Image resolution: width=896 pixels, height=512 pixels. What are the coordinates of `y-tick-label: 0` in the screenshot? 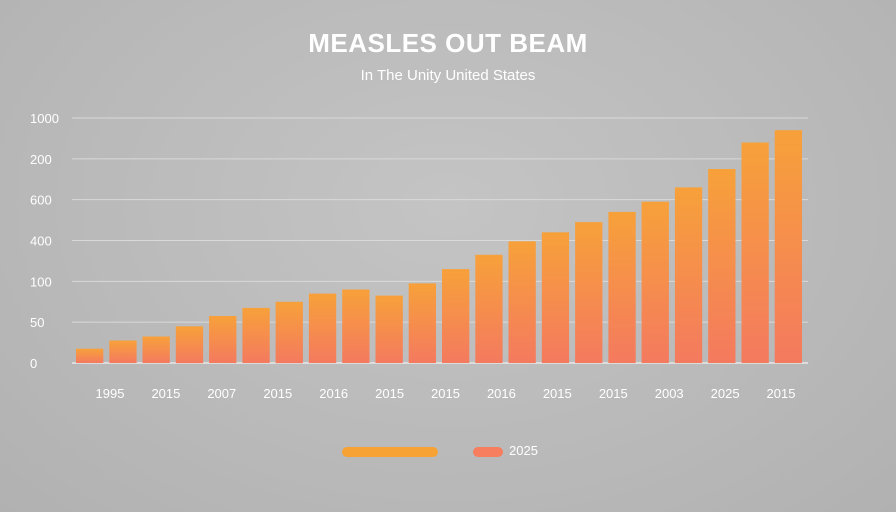 It's located at (33, 363).